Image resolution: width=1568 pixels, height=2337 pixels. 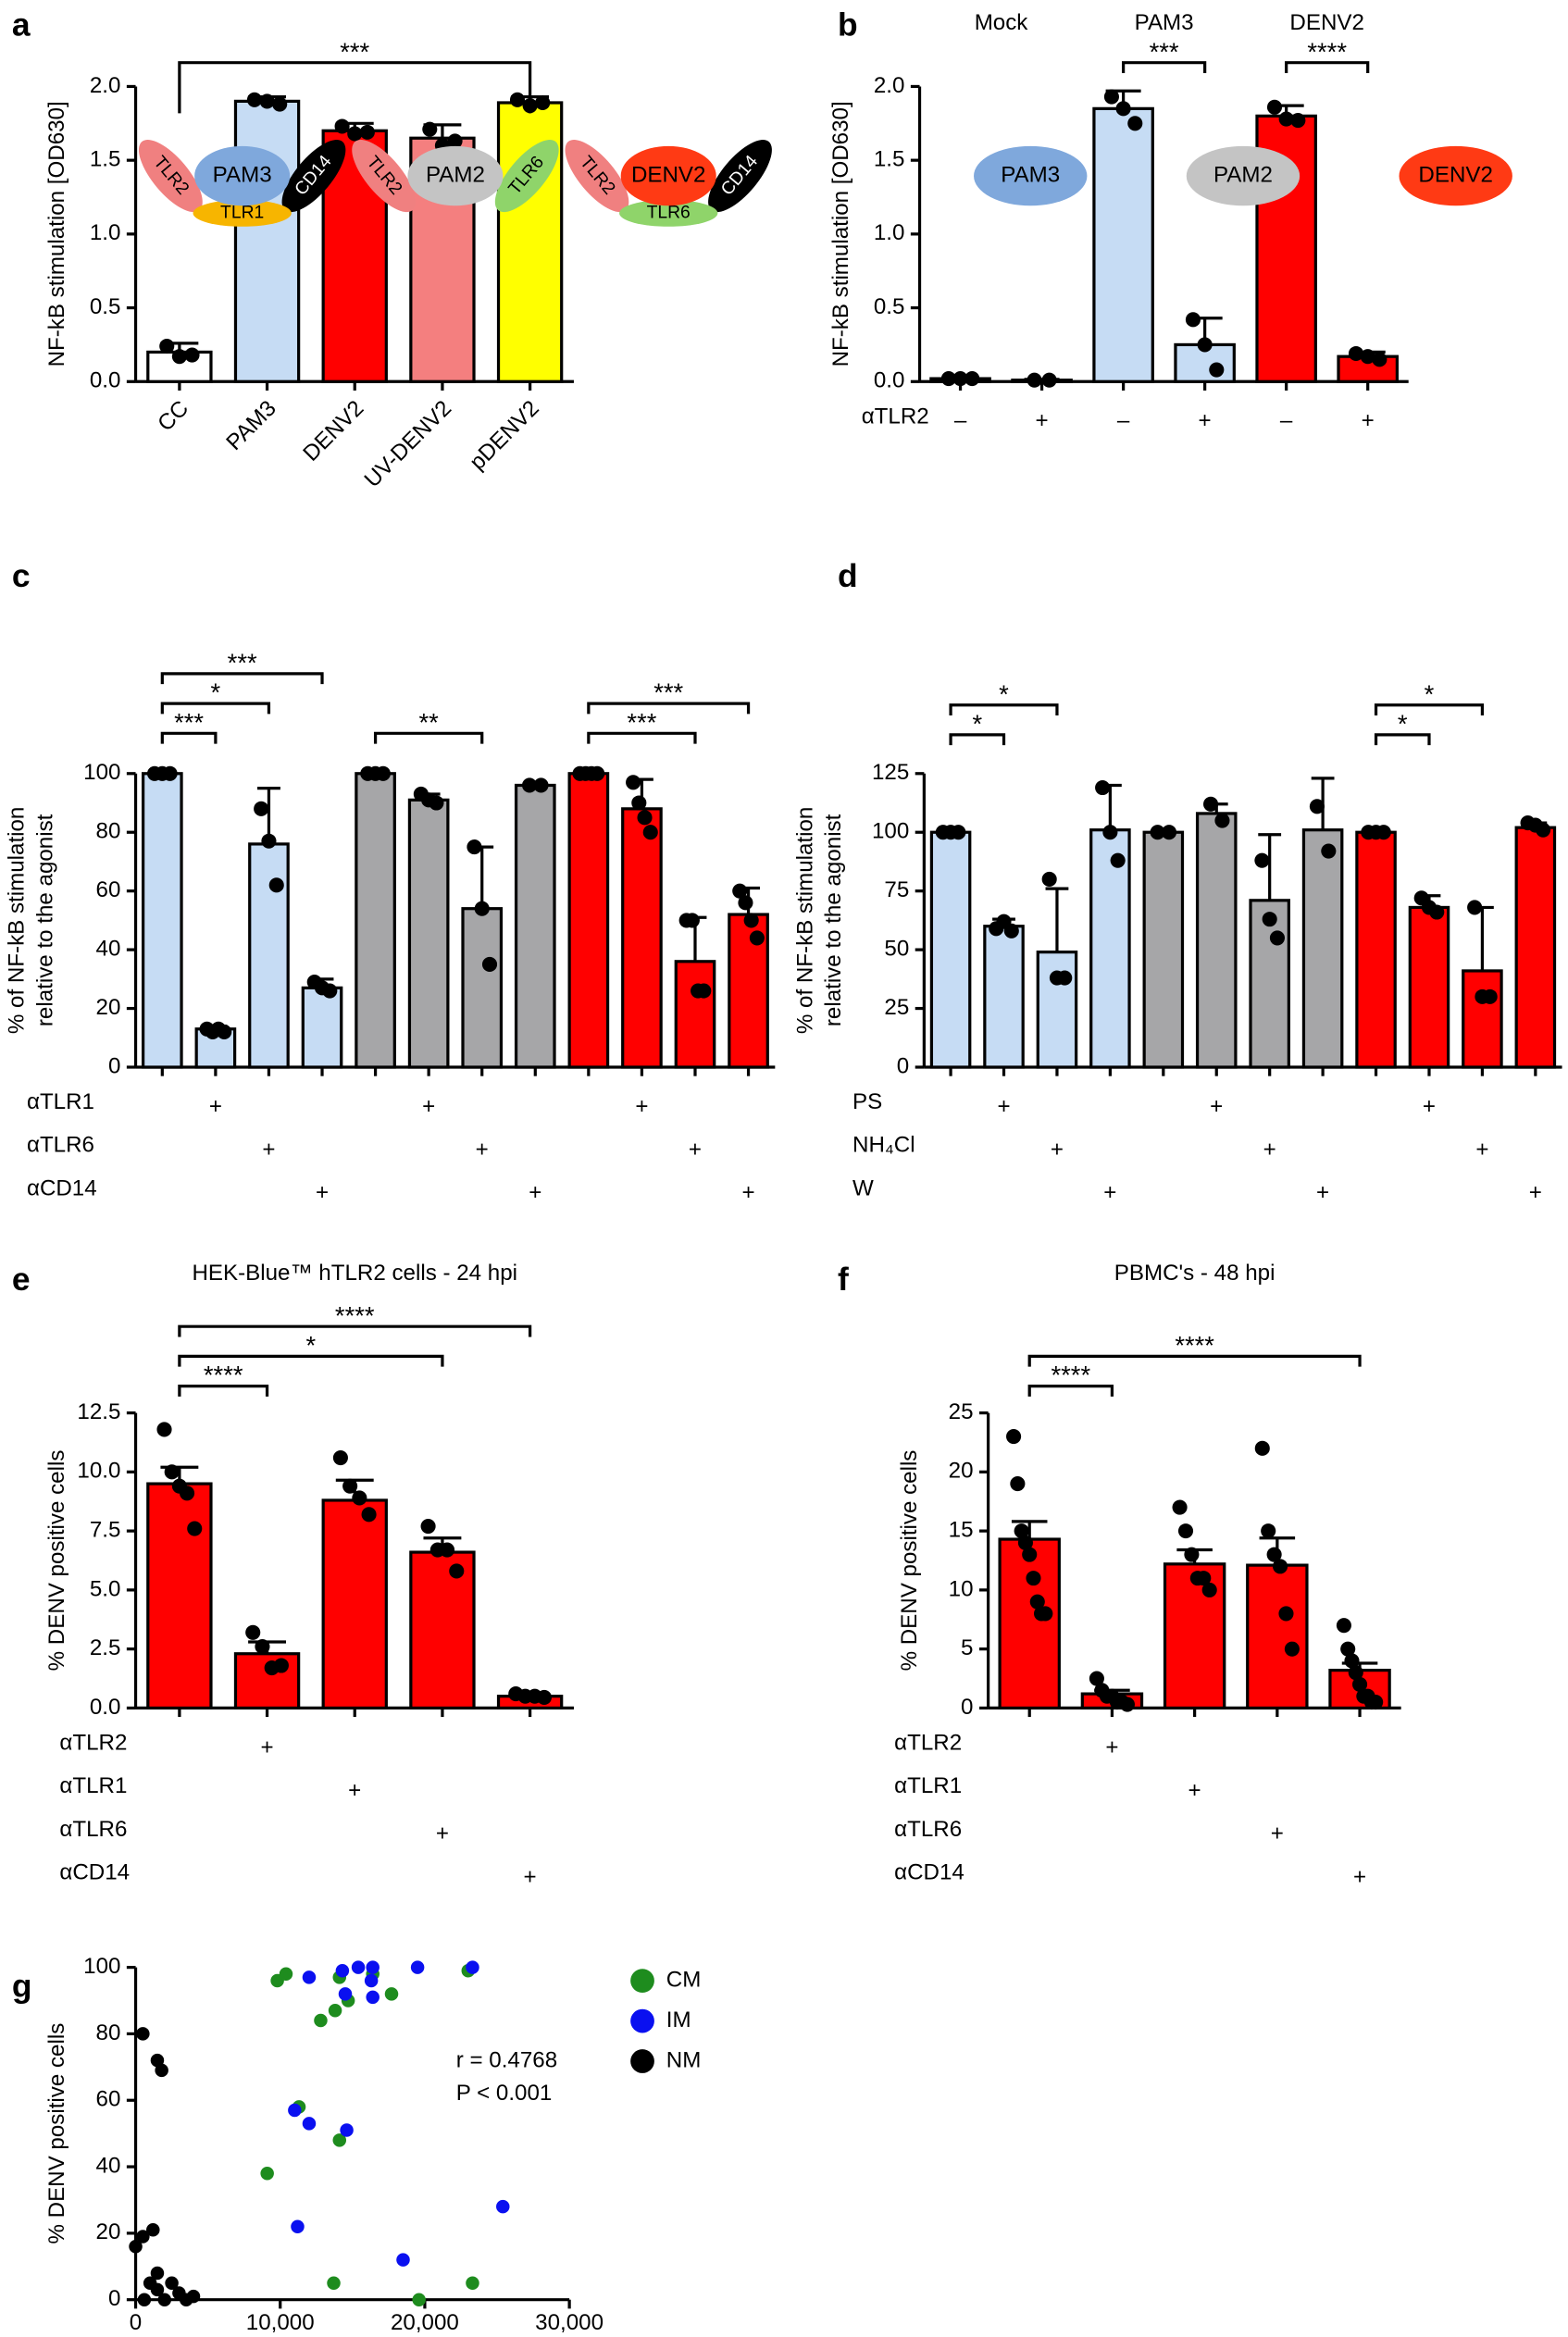 What do you see at coordinates (98, 1411) in the screenshot?
I see `y-tick-label: 12.5` at bounding box center [98, 1411].